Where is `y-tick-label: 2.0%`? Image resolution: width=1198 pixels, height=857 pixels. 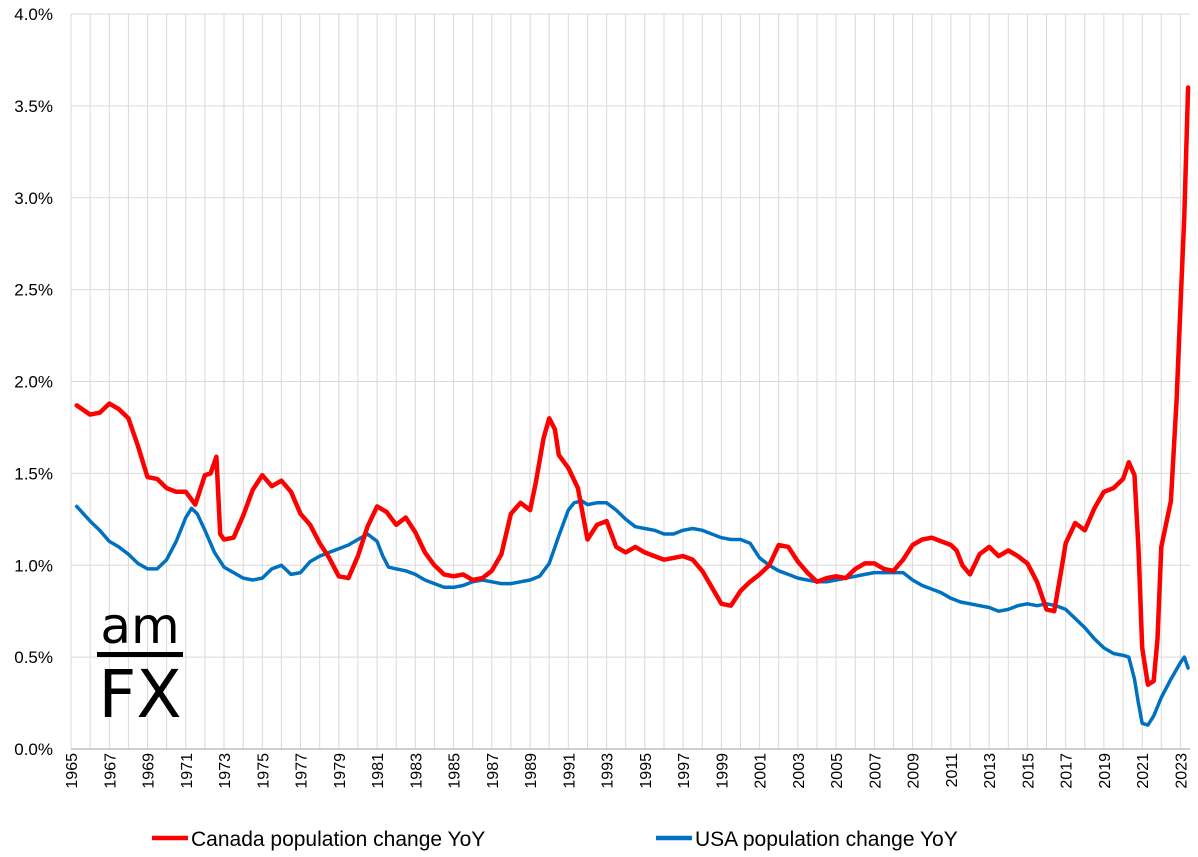
y-tick-label: 2.0% is located at coordinates (33, 382).